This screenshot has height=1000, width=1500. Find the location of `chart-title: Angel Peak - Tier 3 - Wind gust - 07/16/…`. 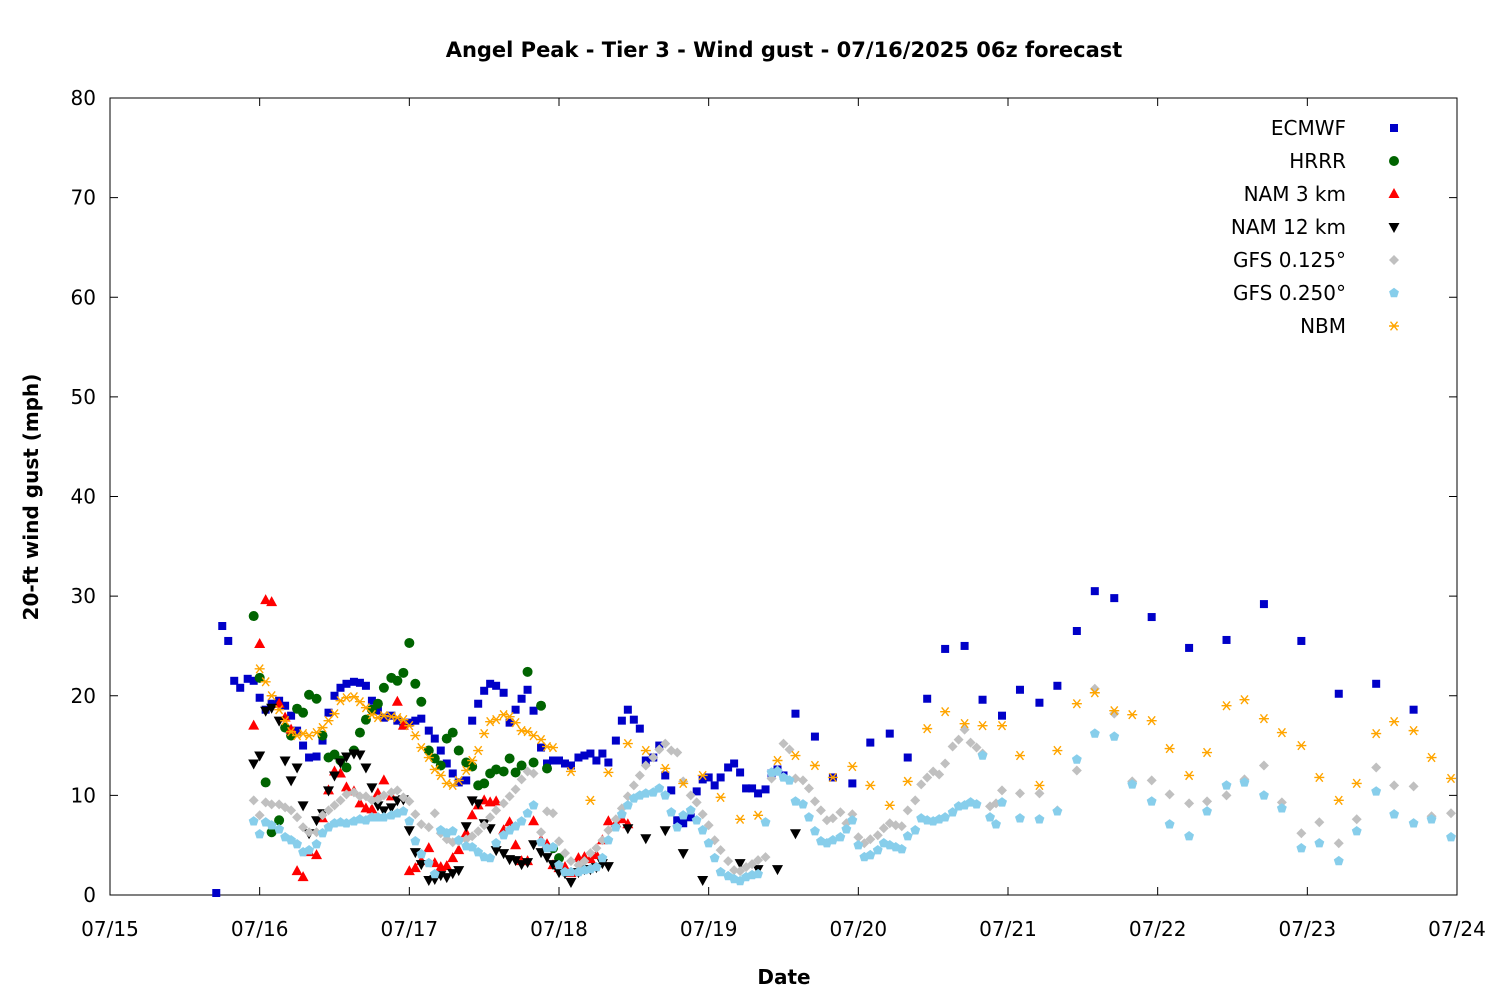

chart-title: Angel Peak - Tier 3 - Wind gust - 07/16/… is located at coordinates (784, 50).